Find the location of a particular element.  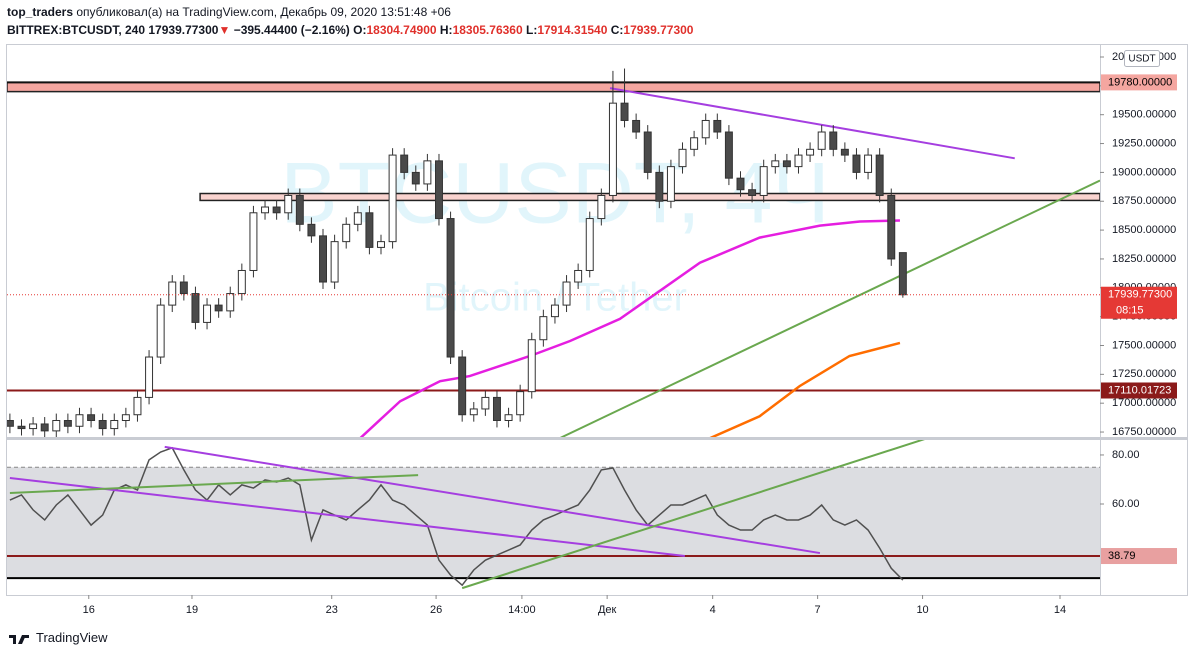

level-label: 19780.00000 is located at coordinates (1140, 82).